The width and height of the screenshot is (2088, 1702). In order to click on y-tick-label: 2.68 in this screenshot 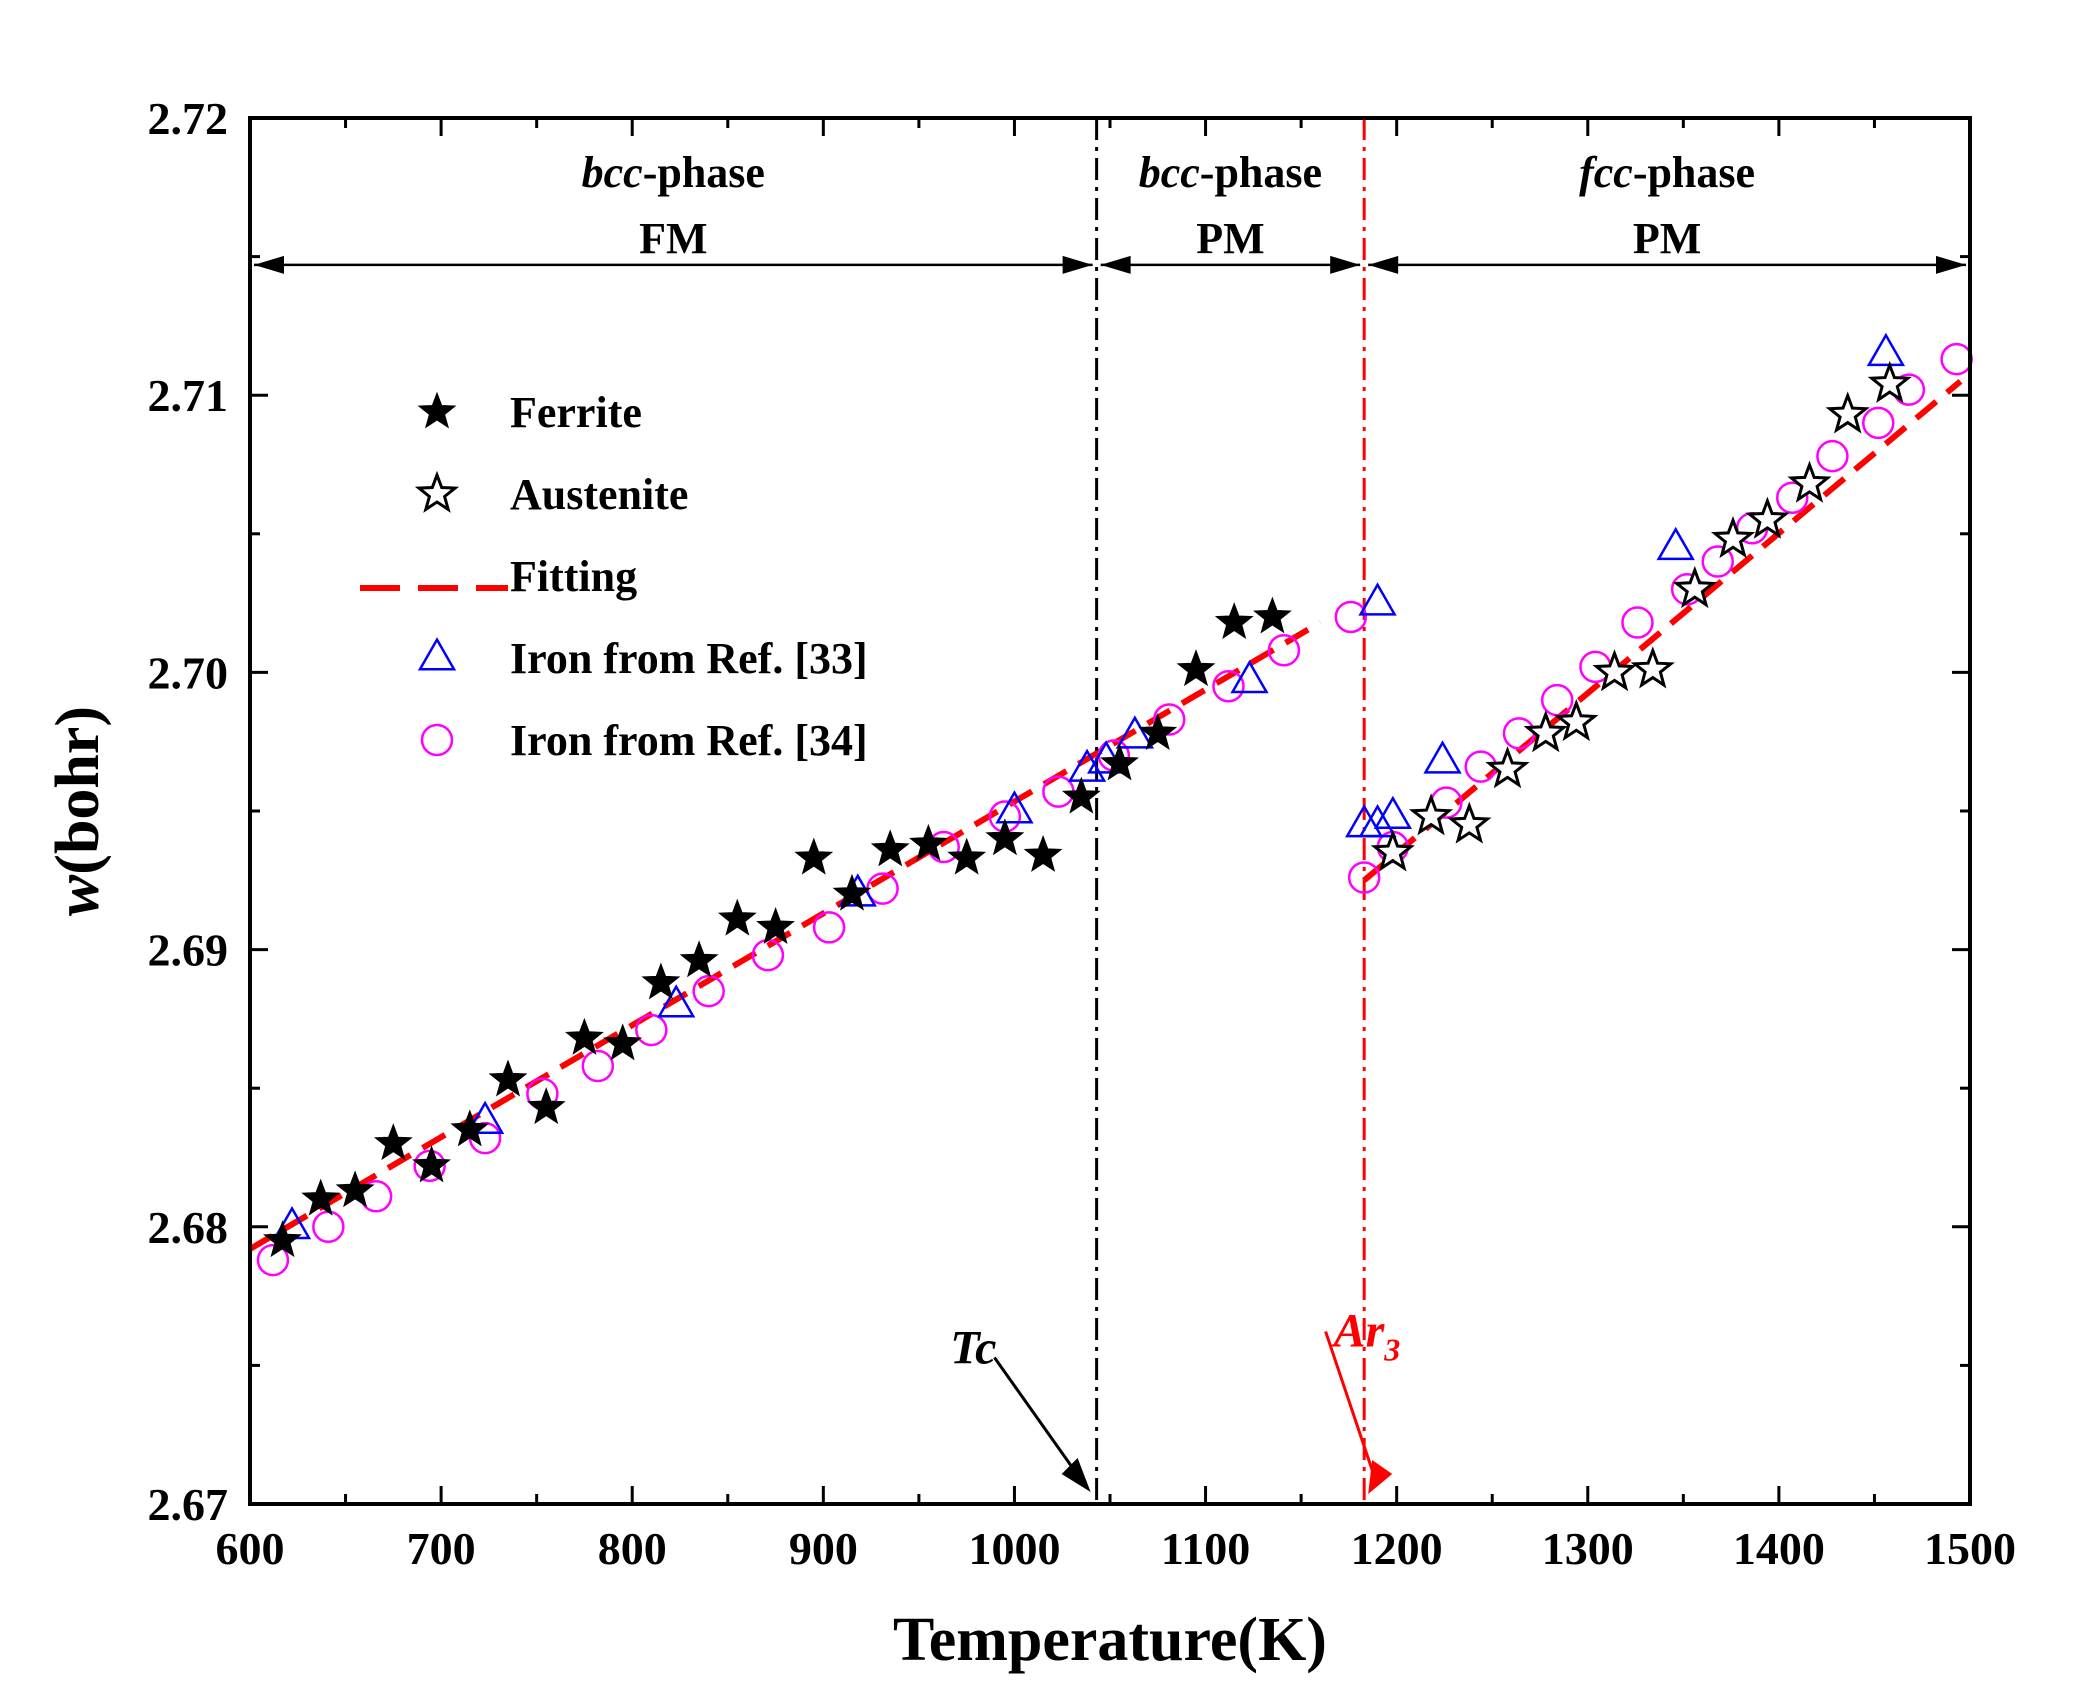, I will do `click(188, 1227)`.